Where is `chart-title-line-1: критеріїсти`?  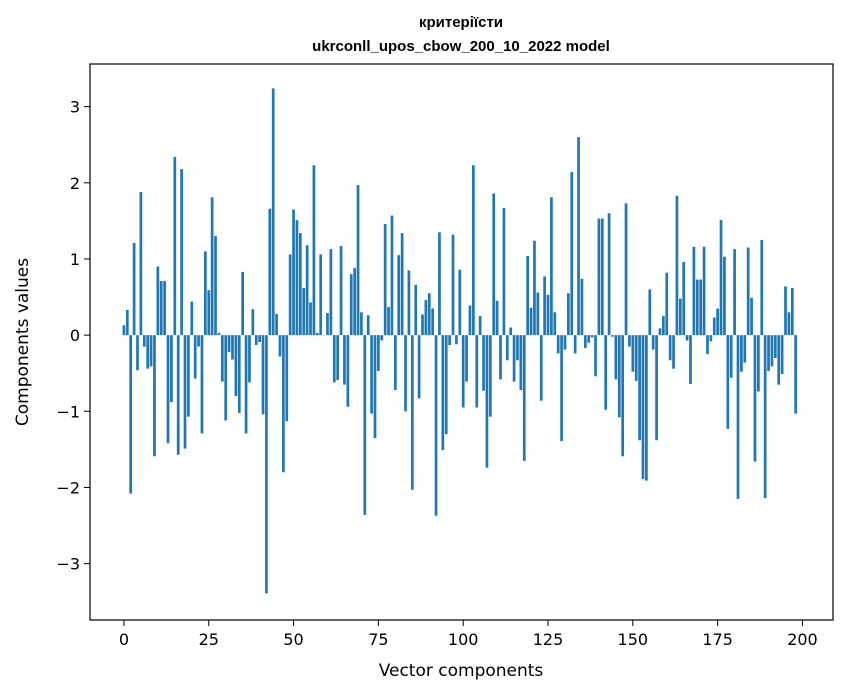
chart-title-line-1: критеріїсти is located at coordinates (461, 22).